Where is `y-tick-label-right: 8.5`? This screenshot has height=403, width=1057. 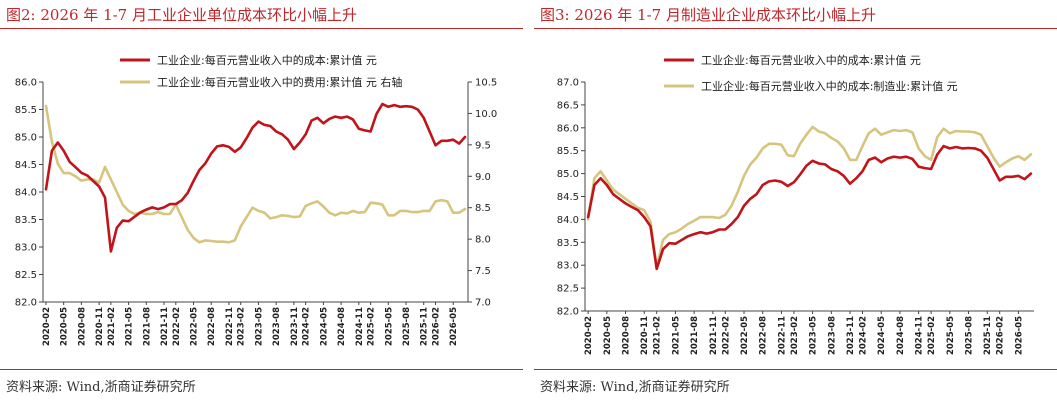 y-tick-label-right: 8.5 is located at coordinates (483, 208).